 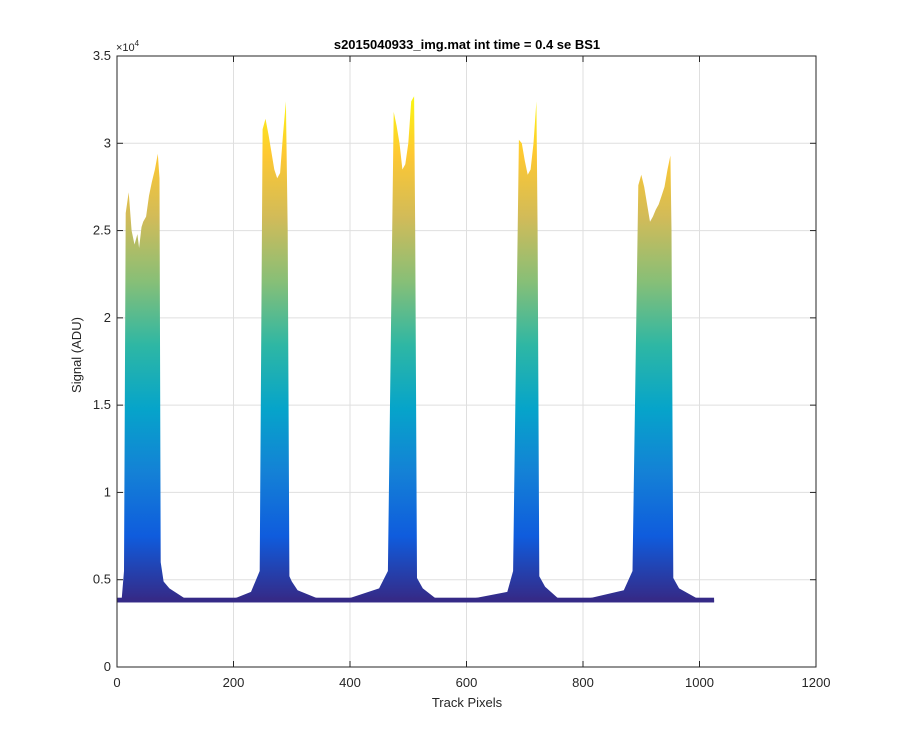 I want to click on y-tick-label: 1.5, so click(x=102, y=404).